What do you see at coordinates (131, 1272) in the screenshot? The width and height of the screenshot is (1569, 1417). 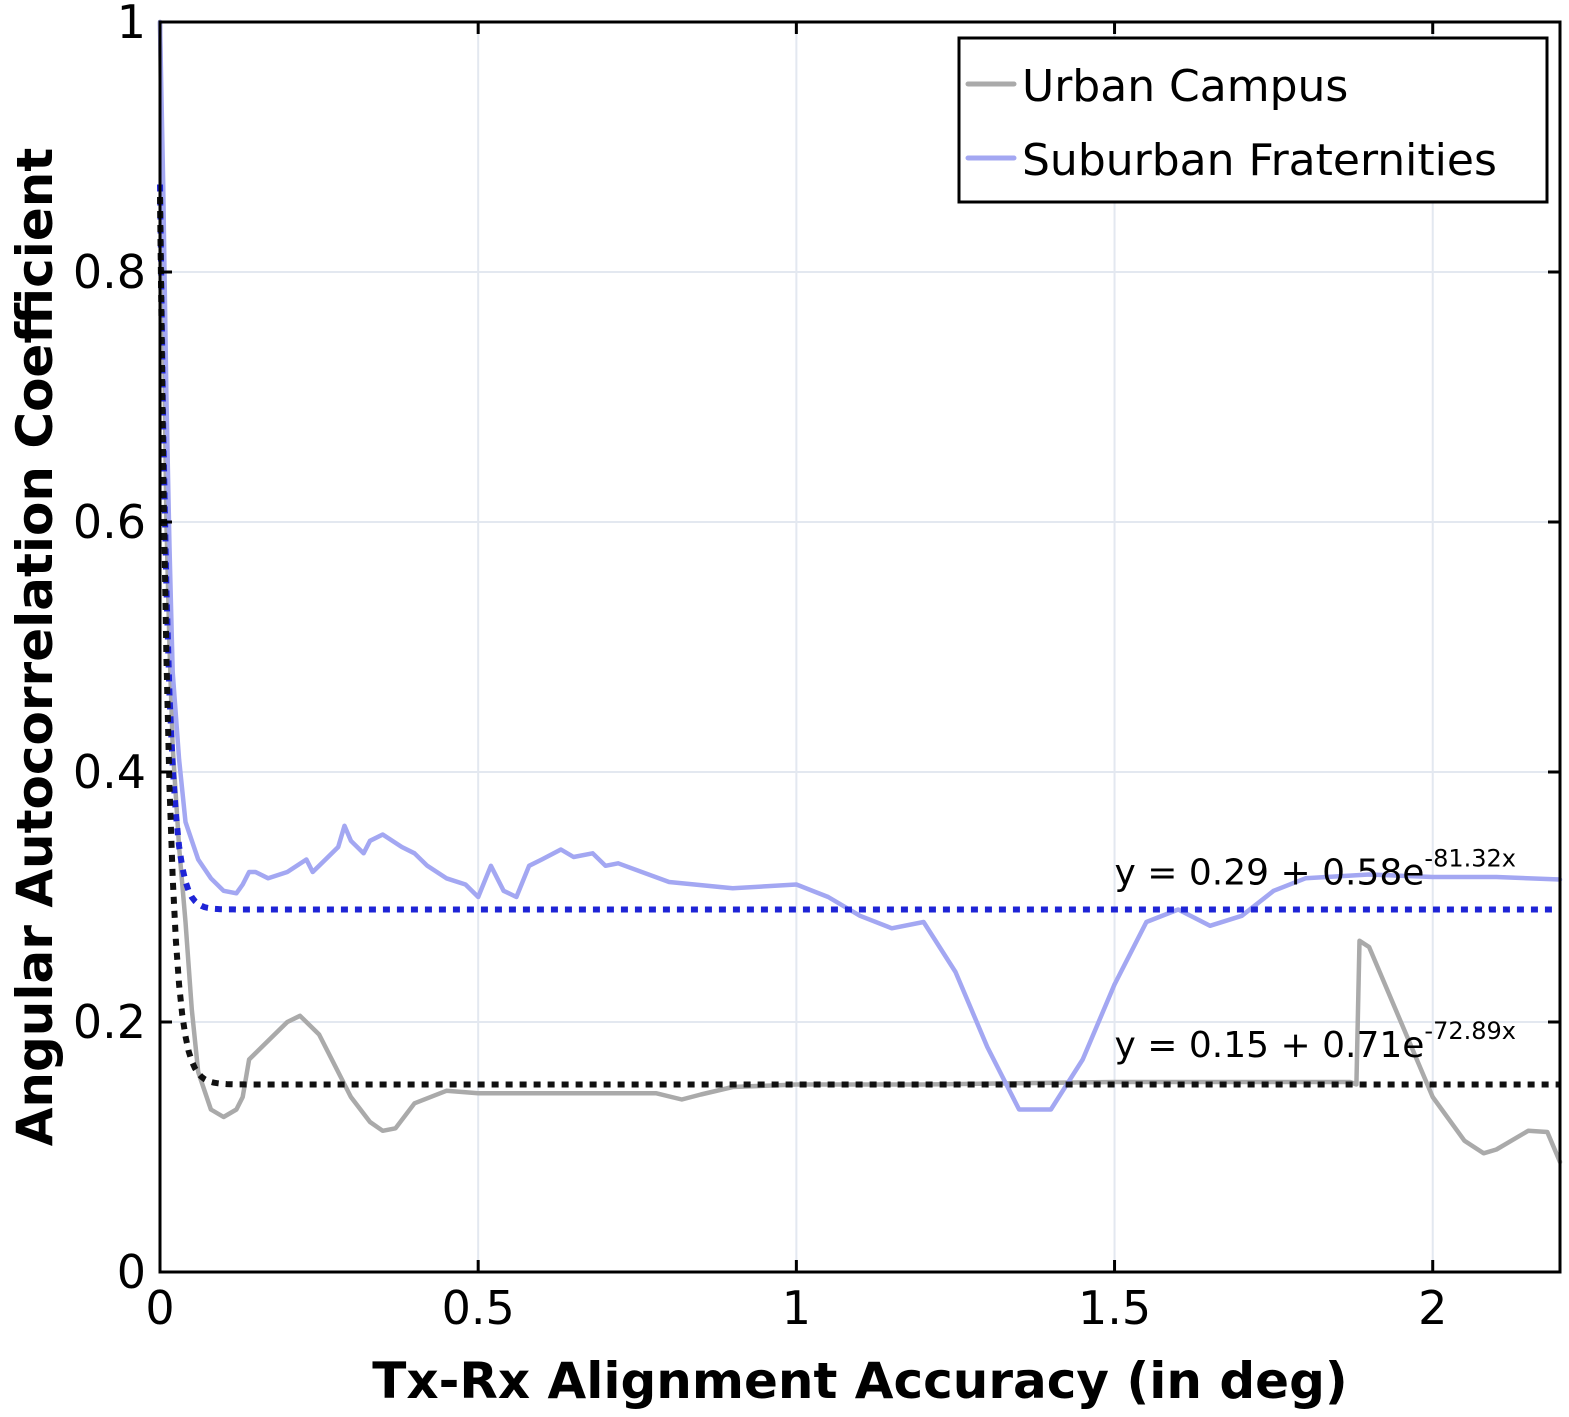 I see `y-tick-label-0: 0` at bounding box center [131, 1272].